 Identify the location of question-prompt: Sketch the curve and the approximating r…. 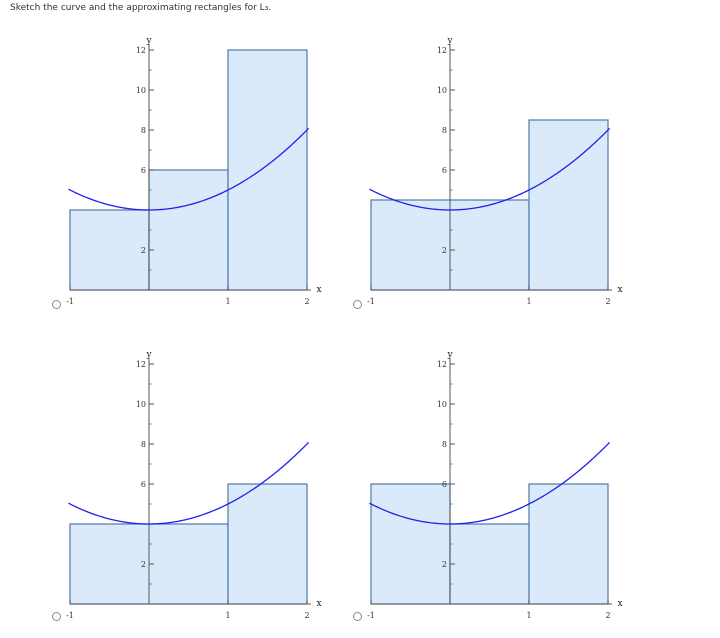
(141, 8).